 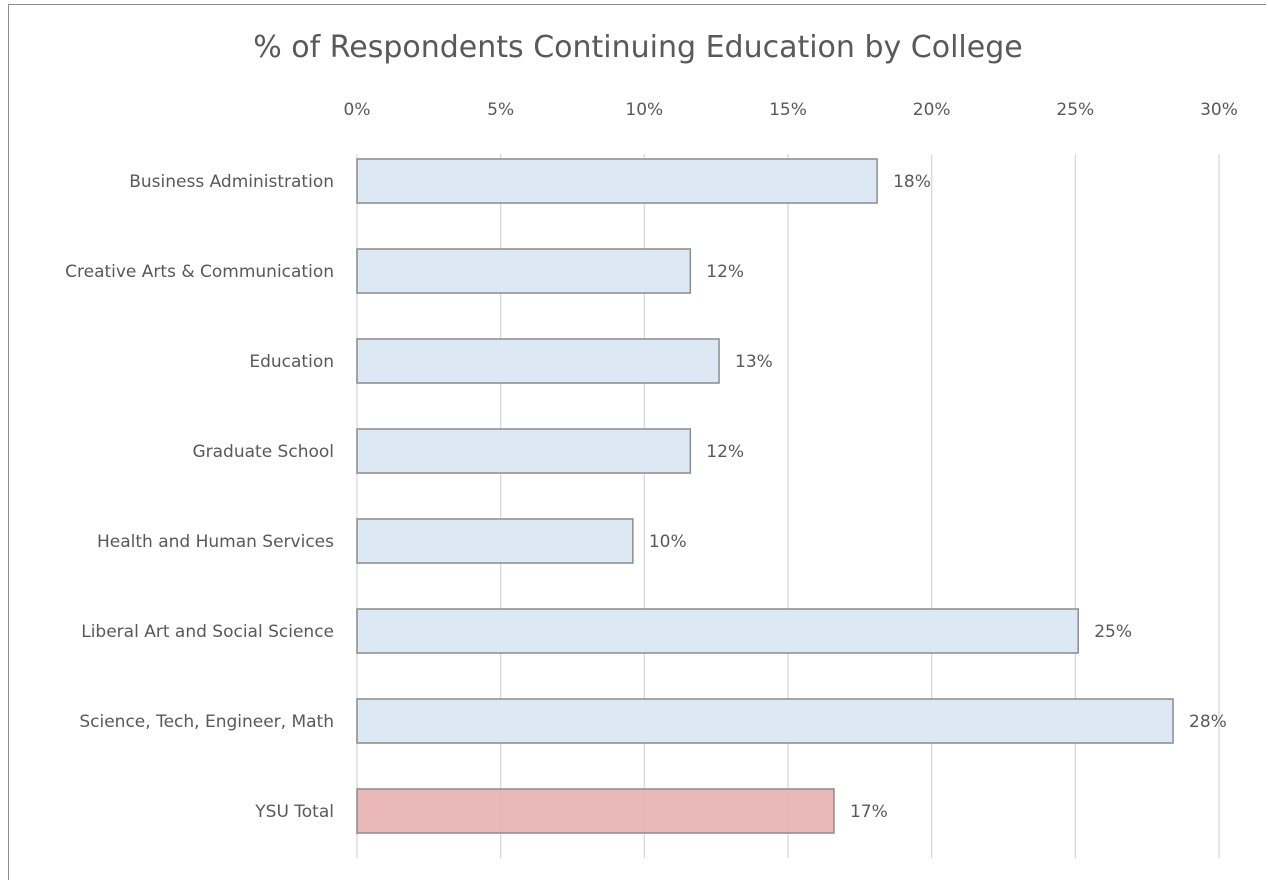 What do you see at coordinates (1208, 722) in the screenshot?
I see `data-label: 28%` at bounding box center [1208, 722].